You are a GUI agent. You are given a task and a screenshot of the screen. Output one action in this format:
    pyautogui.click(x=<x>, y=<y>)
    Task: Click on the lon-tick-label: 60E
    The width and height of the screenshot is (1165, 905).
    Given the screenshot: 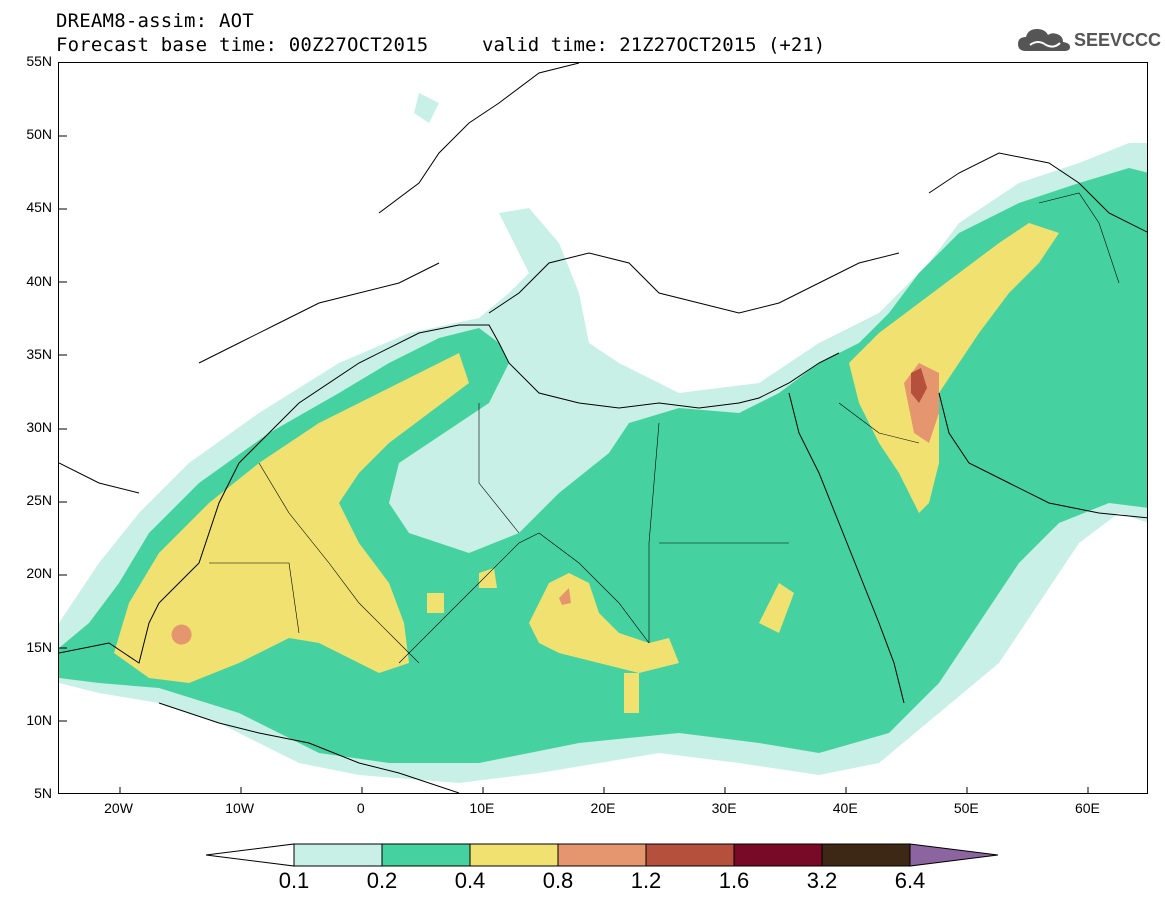 What is the action you would take?
    pyautogui.click(x=1087, y=808)
    